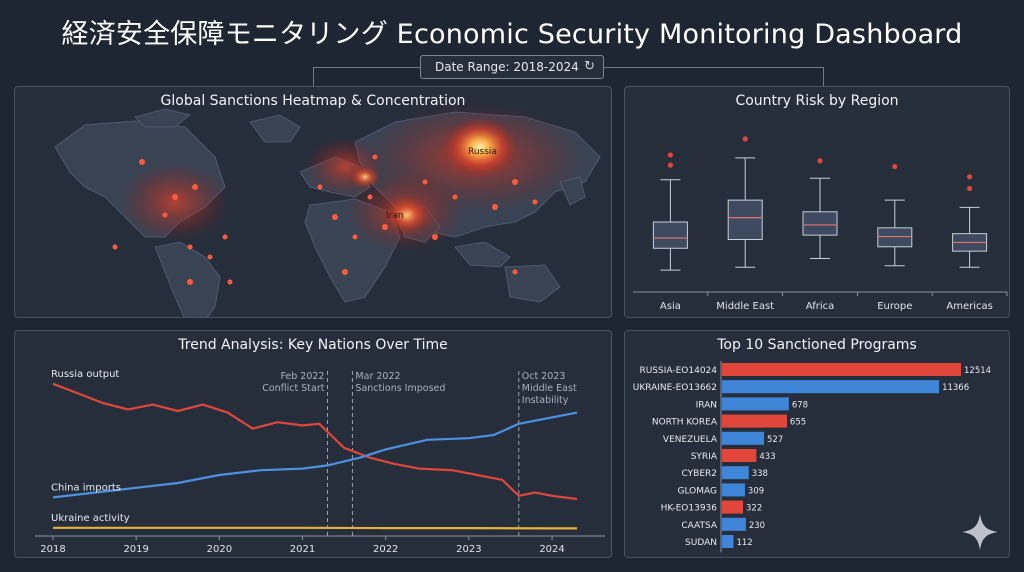 Image resolution: width=1024 pixels, height=572 pixels. What do you see at coordinates (507, 67) in the screenshot?
I see `date-range-label: Date Range: 2018-2024` at bounding box center [507, 67].